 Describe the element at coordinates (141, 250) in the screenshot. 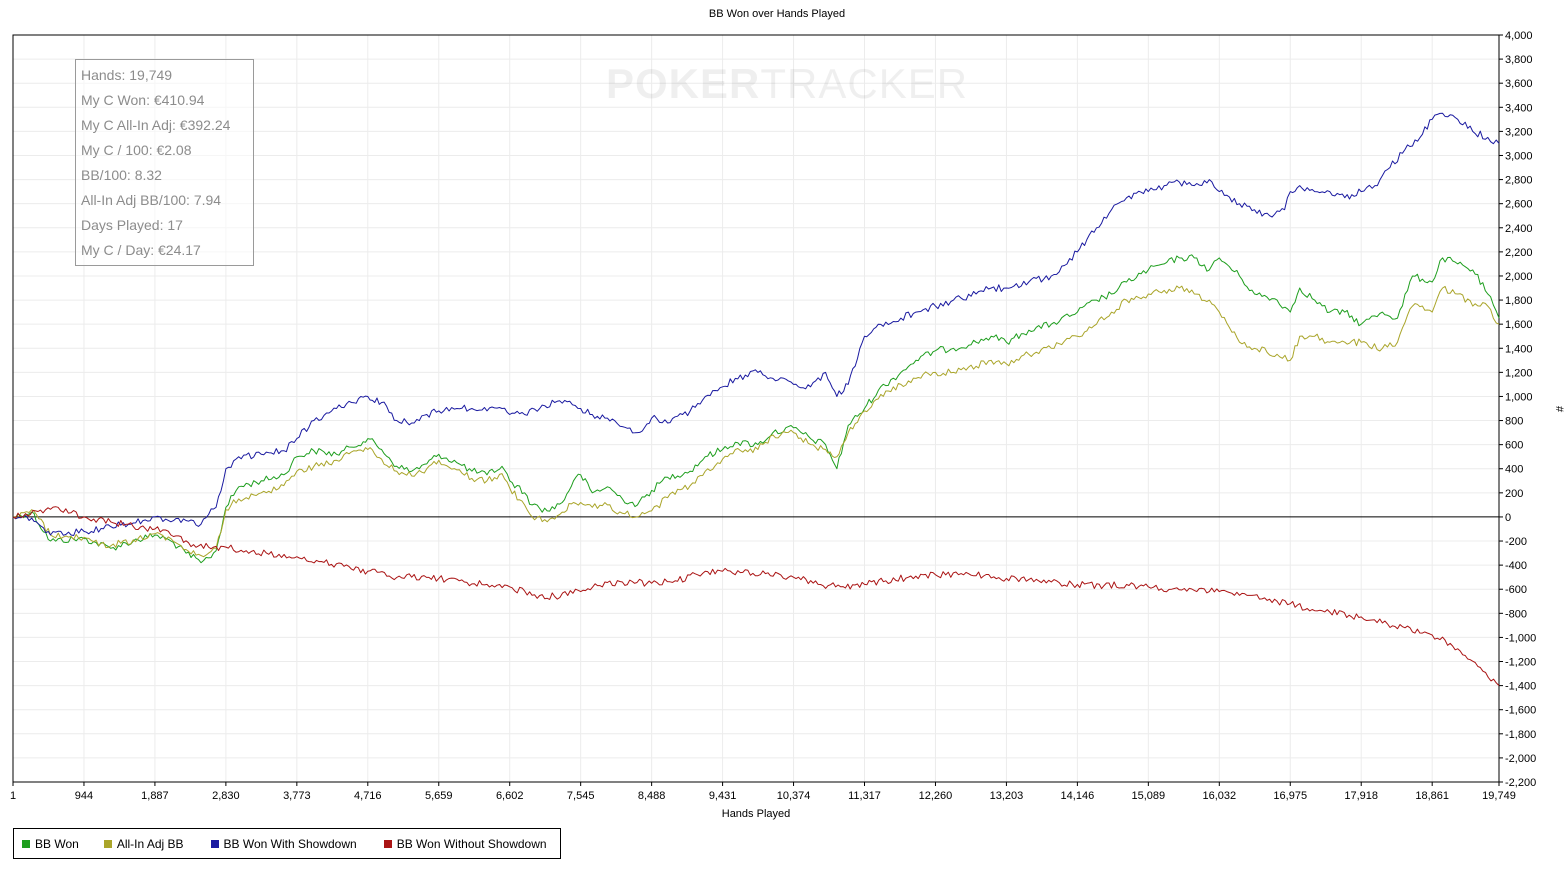

I see `stat-won-per-day: My C / Day: €24.17` at that location.